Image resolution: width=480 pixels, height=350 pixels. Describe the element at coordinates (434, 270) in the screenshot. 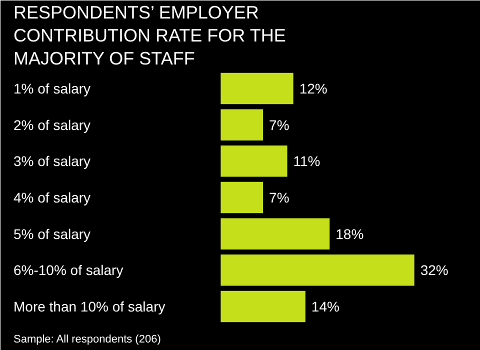

I see `data-label: 32%` at that location.